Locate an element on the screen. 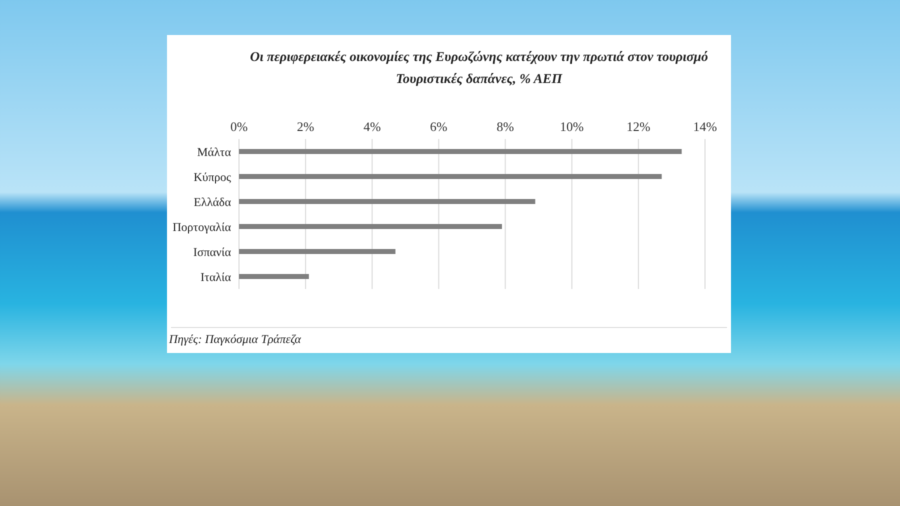 The image size is (900, 506). y-tick-label: Κύπρος is located at coordinates (213, 177).